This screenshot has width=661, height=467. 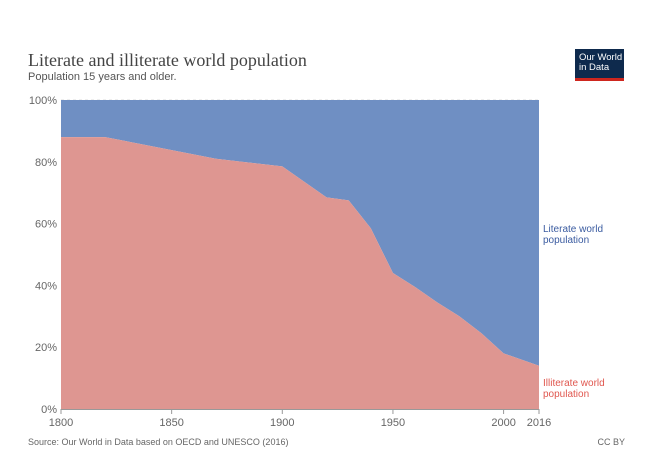 What do you see at coordinates (539, 423) in the screenshot?
I see `x-tick-label: 2016` at bounding box center [539, 423].